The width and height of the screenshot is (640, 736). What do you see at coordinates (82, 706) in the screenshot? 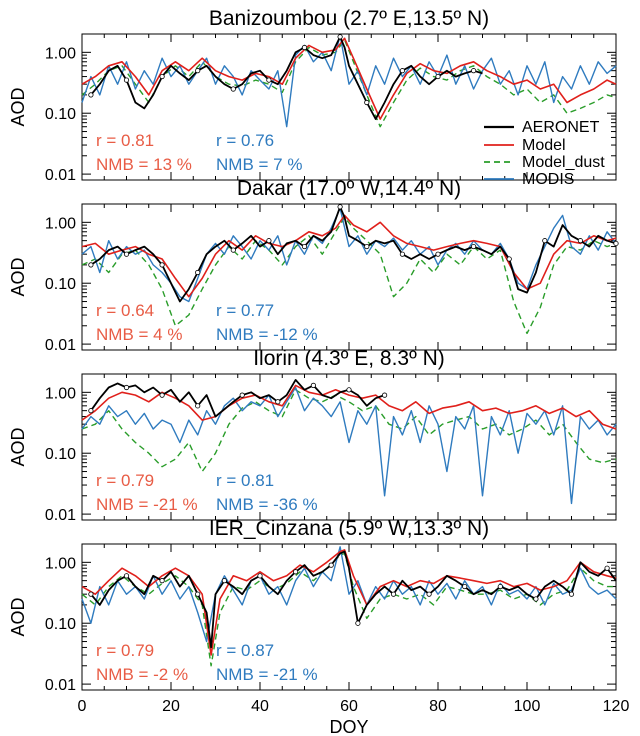
I see `x-tick-label: 0` at bounding box center [82, 706].